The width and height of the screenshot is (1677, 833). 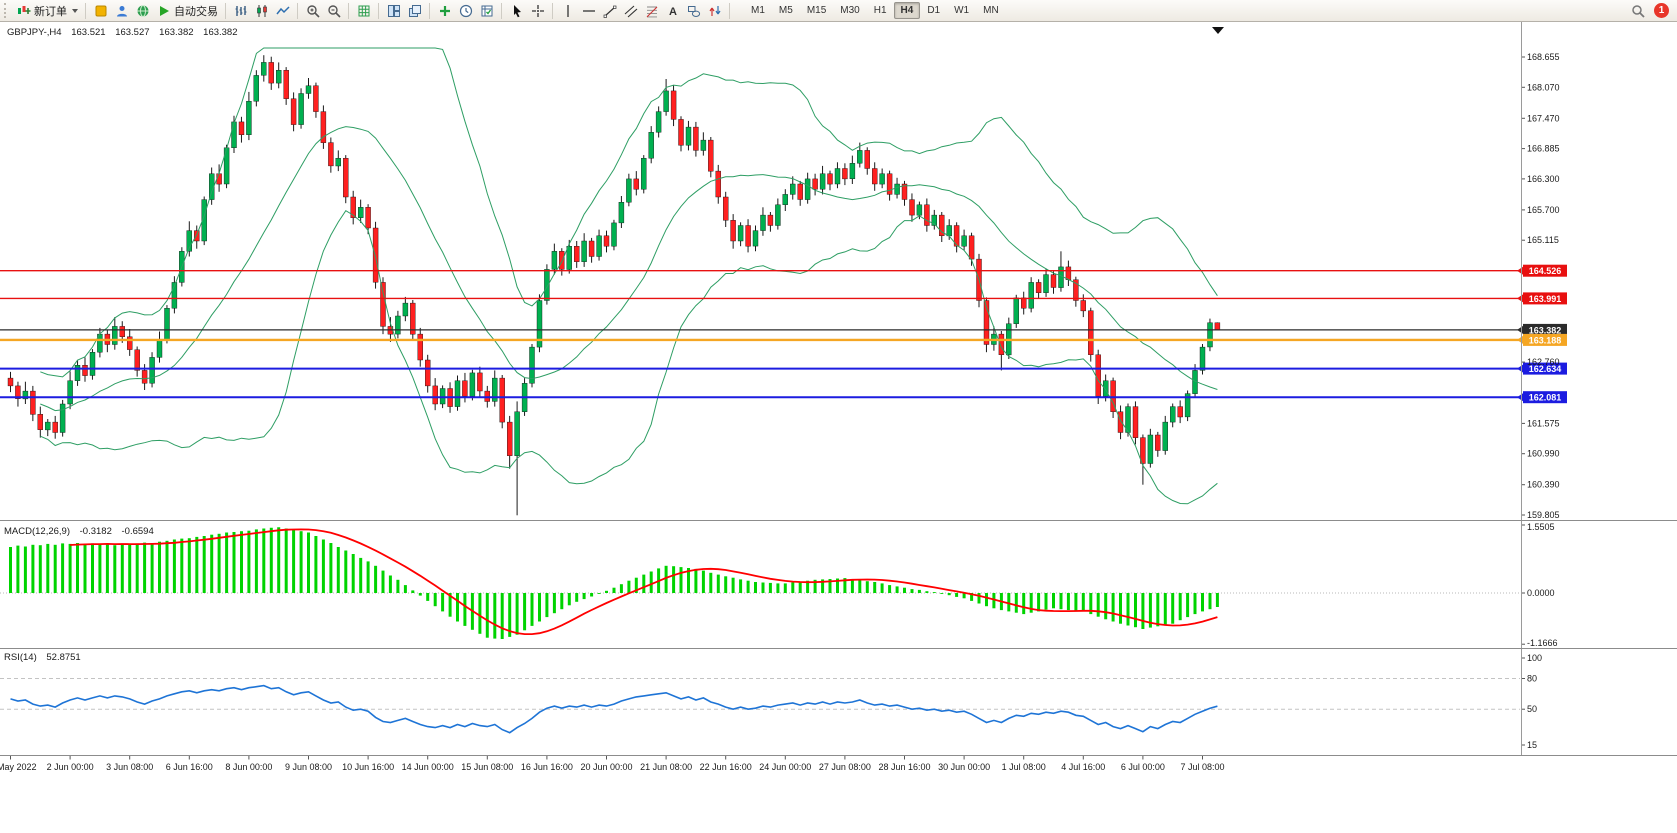 I want to click on zoom-in-icon, so click(x=312, y=10).